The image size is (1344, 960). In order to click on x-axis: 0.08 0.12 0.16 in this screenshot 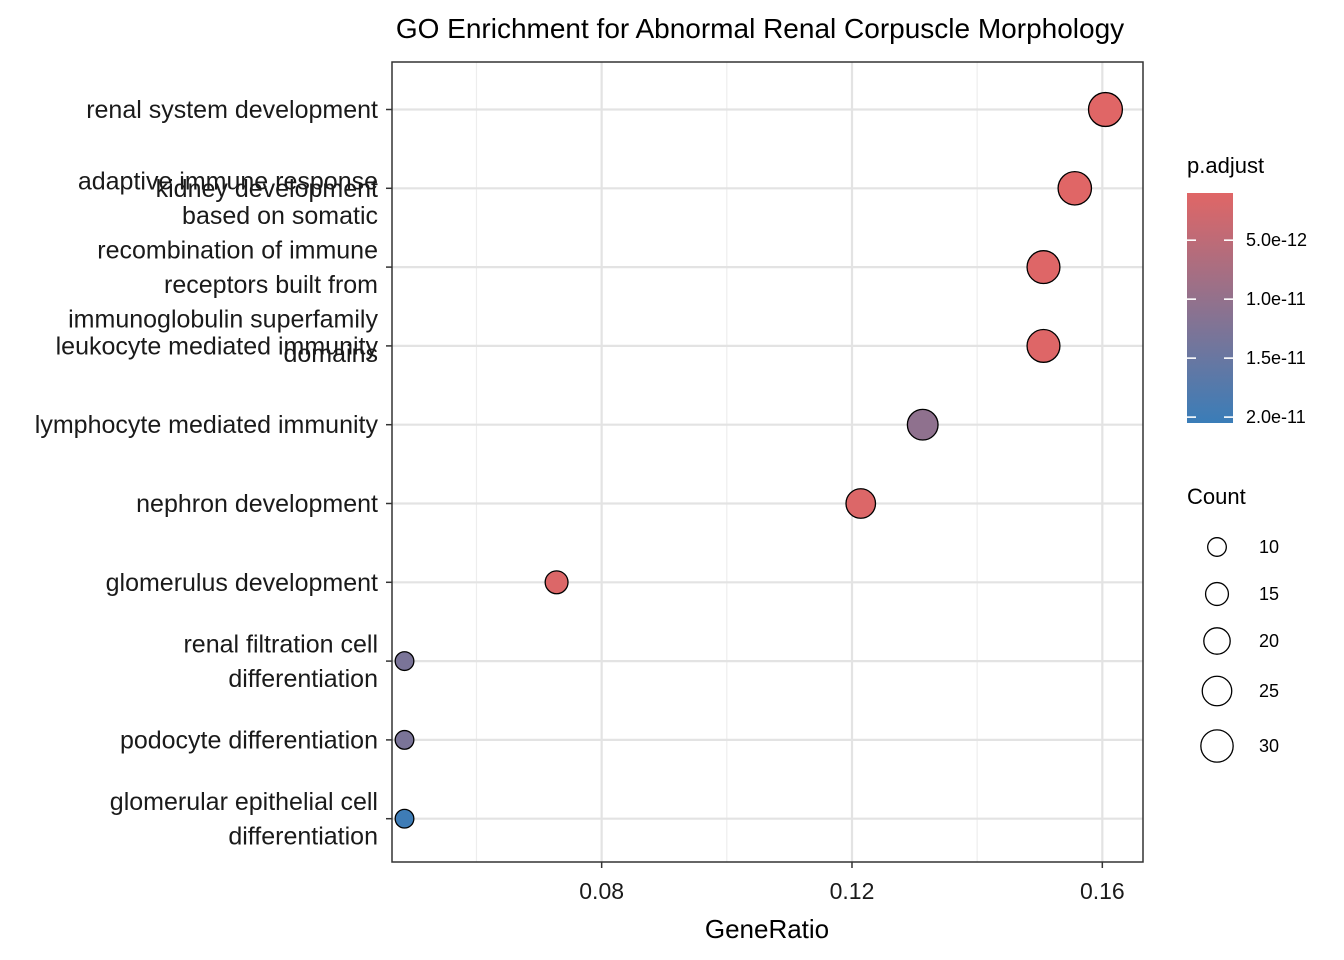, I will do `click(851, 883)`.